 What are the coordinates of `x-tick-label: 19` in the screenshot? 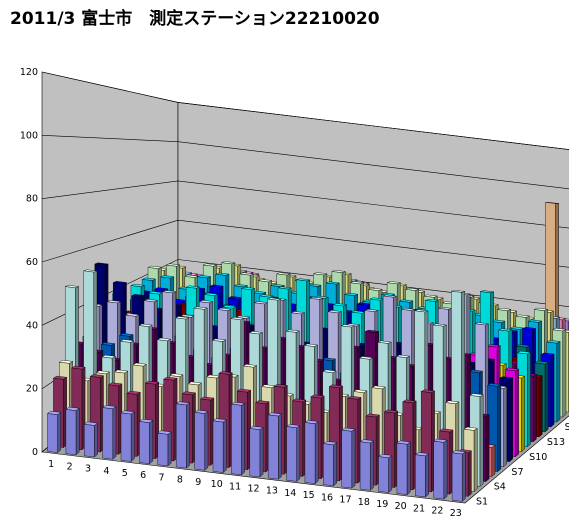 It's located at (382, 504).